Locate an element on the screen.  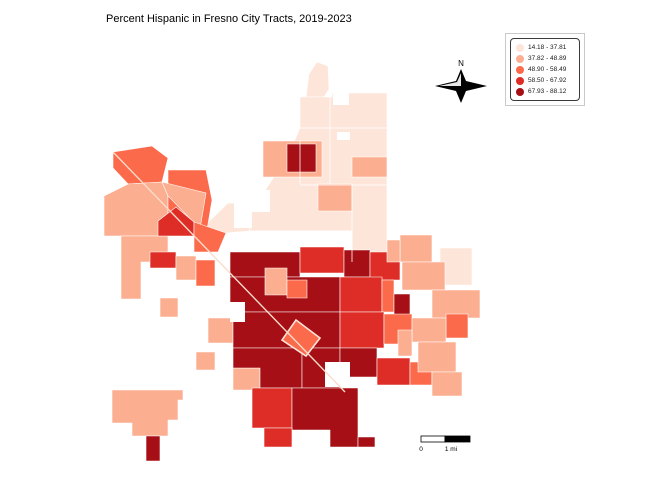
legend-label: 58.50 - 67.92 is located at coordinates (547, 80).